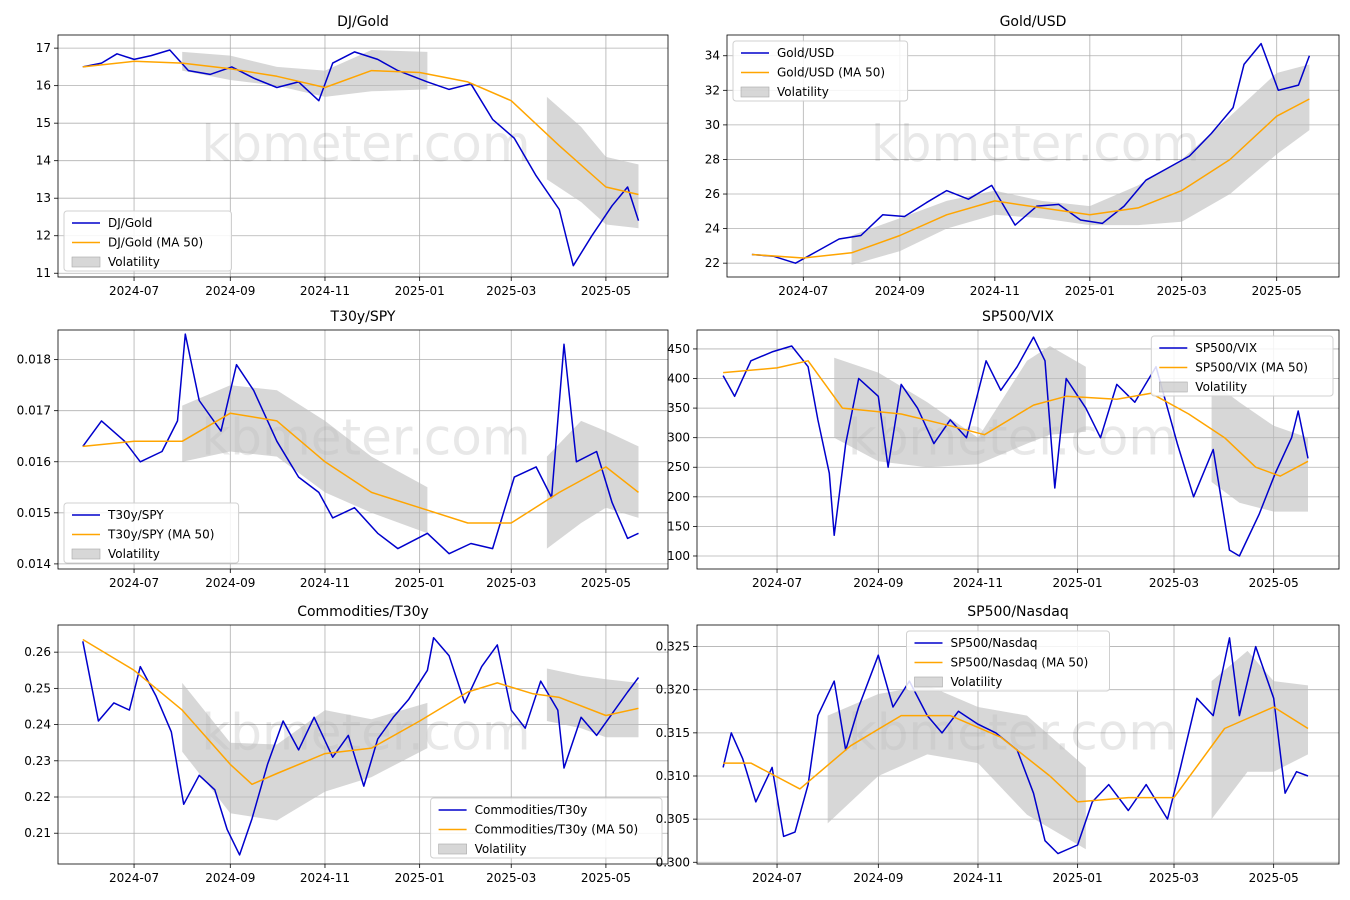 The width and height of the screenshot is (1350, 900). I want to click on y-tick-label: 0.016, so click(34, 462).